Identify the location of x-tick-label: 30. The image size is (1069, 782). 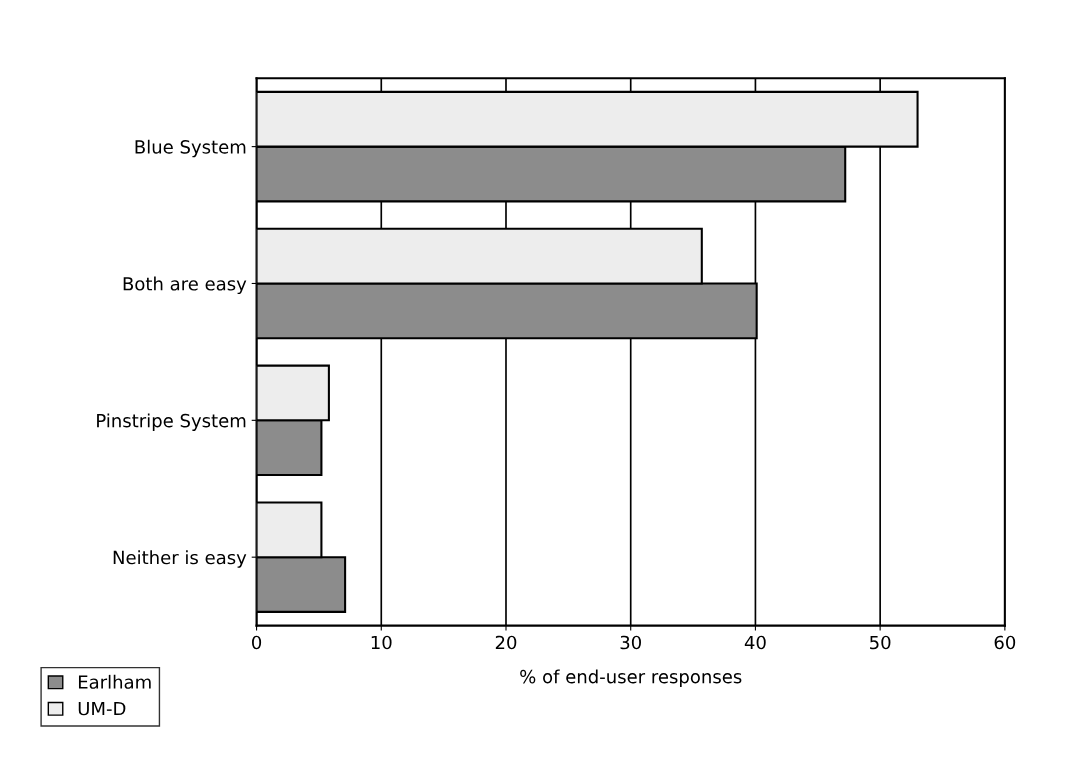
(630, 642).